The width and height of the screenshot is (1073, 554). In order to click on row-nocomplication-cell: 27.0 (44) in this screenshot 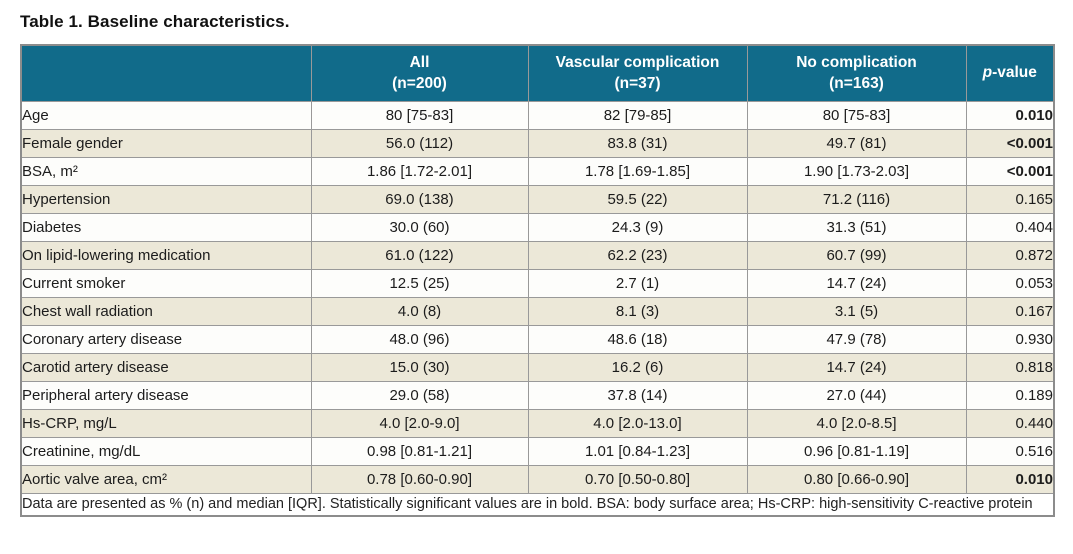, I will do `click(856, 395)`.